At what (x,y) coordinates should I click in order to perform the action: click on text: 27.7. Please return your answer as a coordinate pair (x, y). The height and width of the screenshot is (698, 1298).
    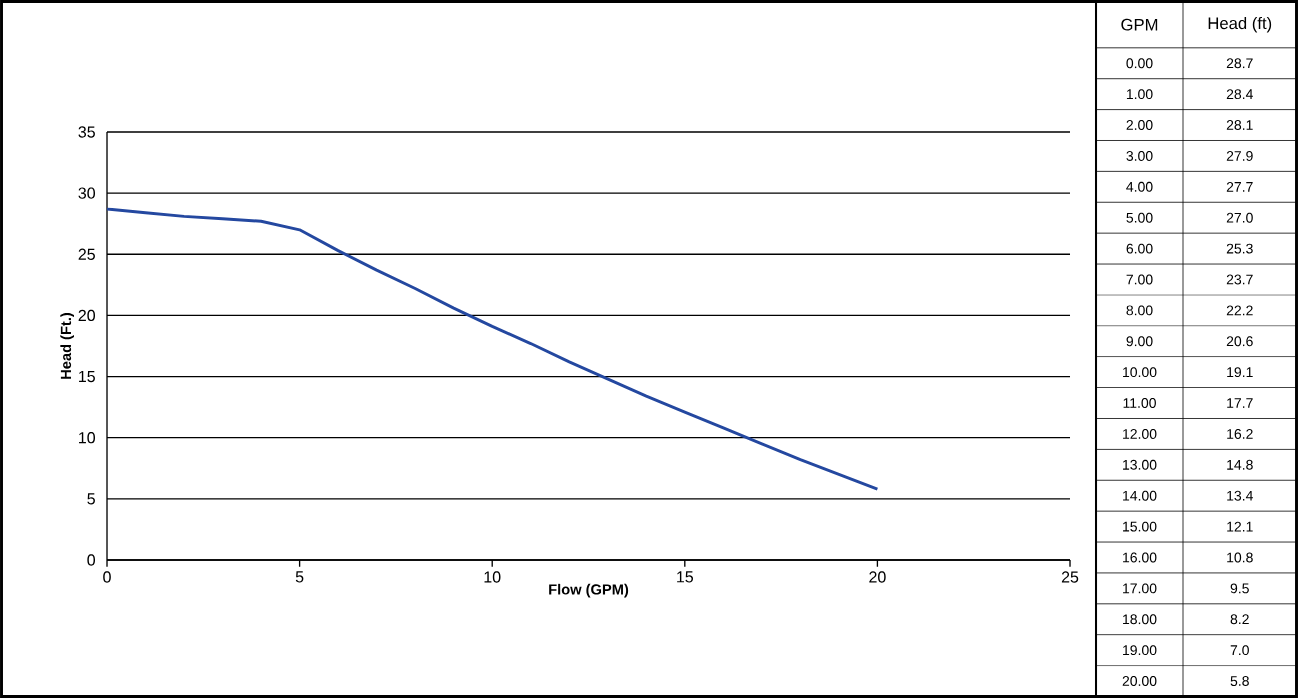
    Looking at the image, I should click on (1239, 186).